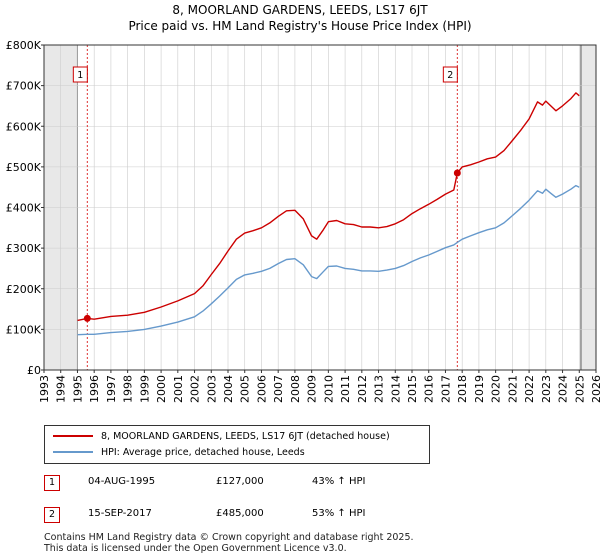  Describe the element at coordinates (94, 389) in the screenshot. I see `x-tick-label: 1996` at that location.